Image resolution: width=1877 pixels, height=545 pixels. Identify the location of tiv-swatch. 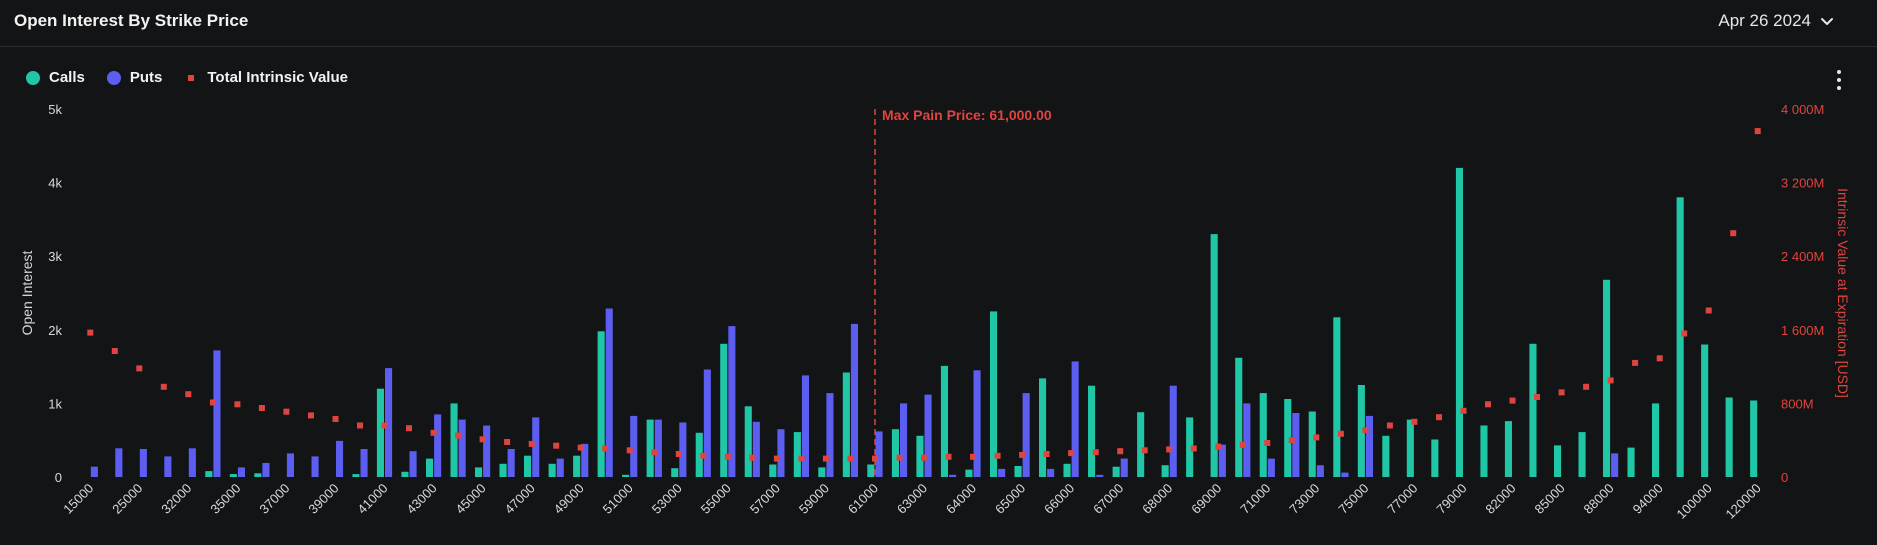
(191, 77).